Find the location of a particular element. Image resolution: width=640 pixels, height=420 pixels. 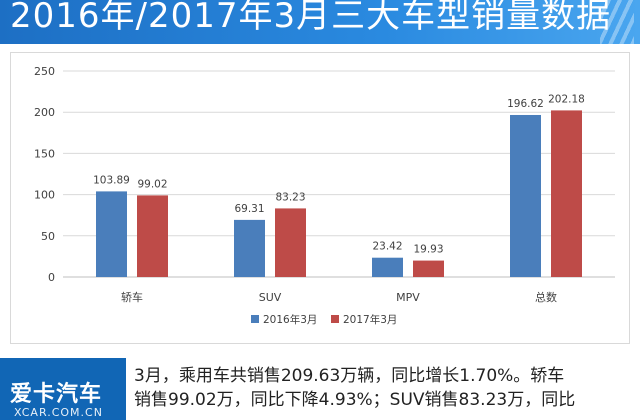

y-tick-label: 0 is located at coordinates (51, 277).